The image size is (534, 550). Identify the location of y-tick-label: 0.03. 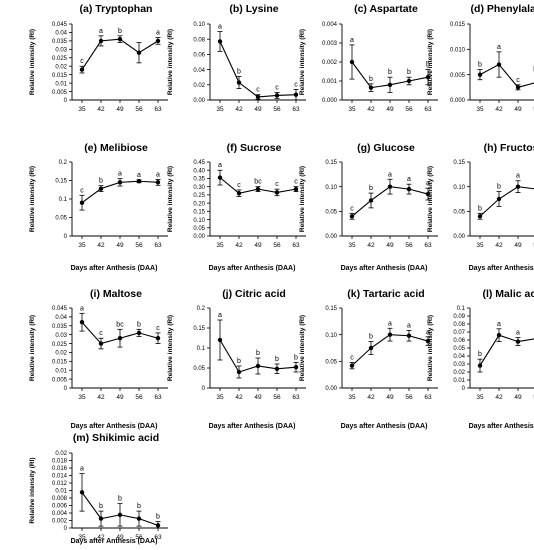
(459, 365).